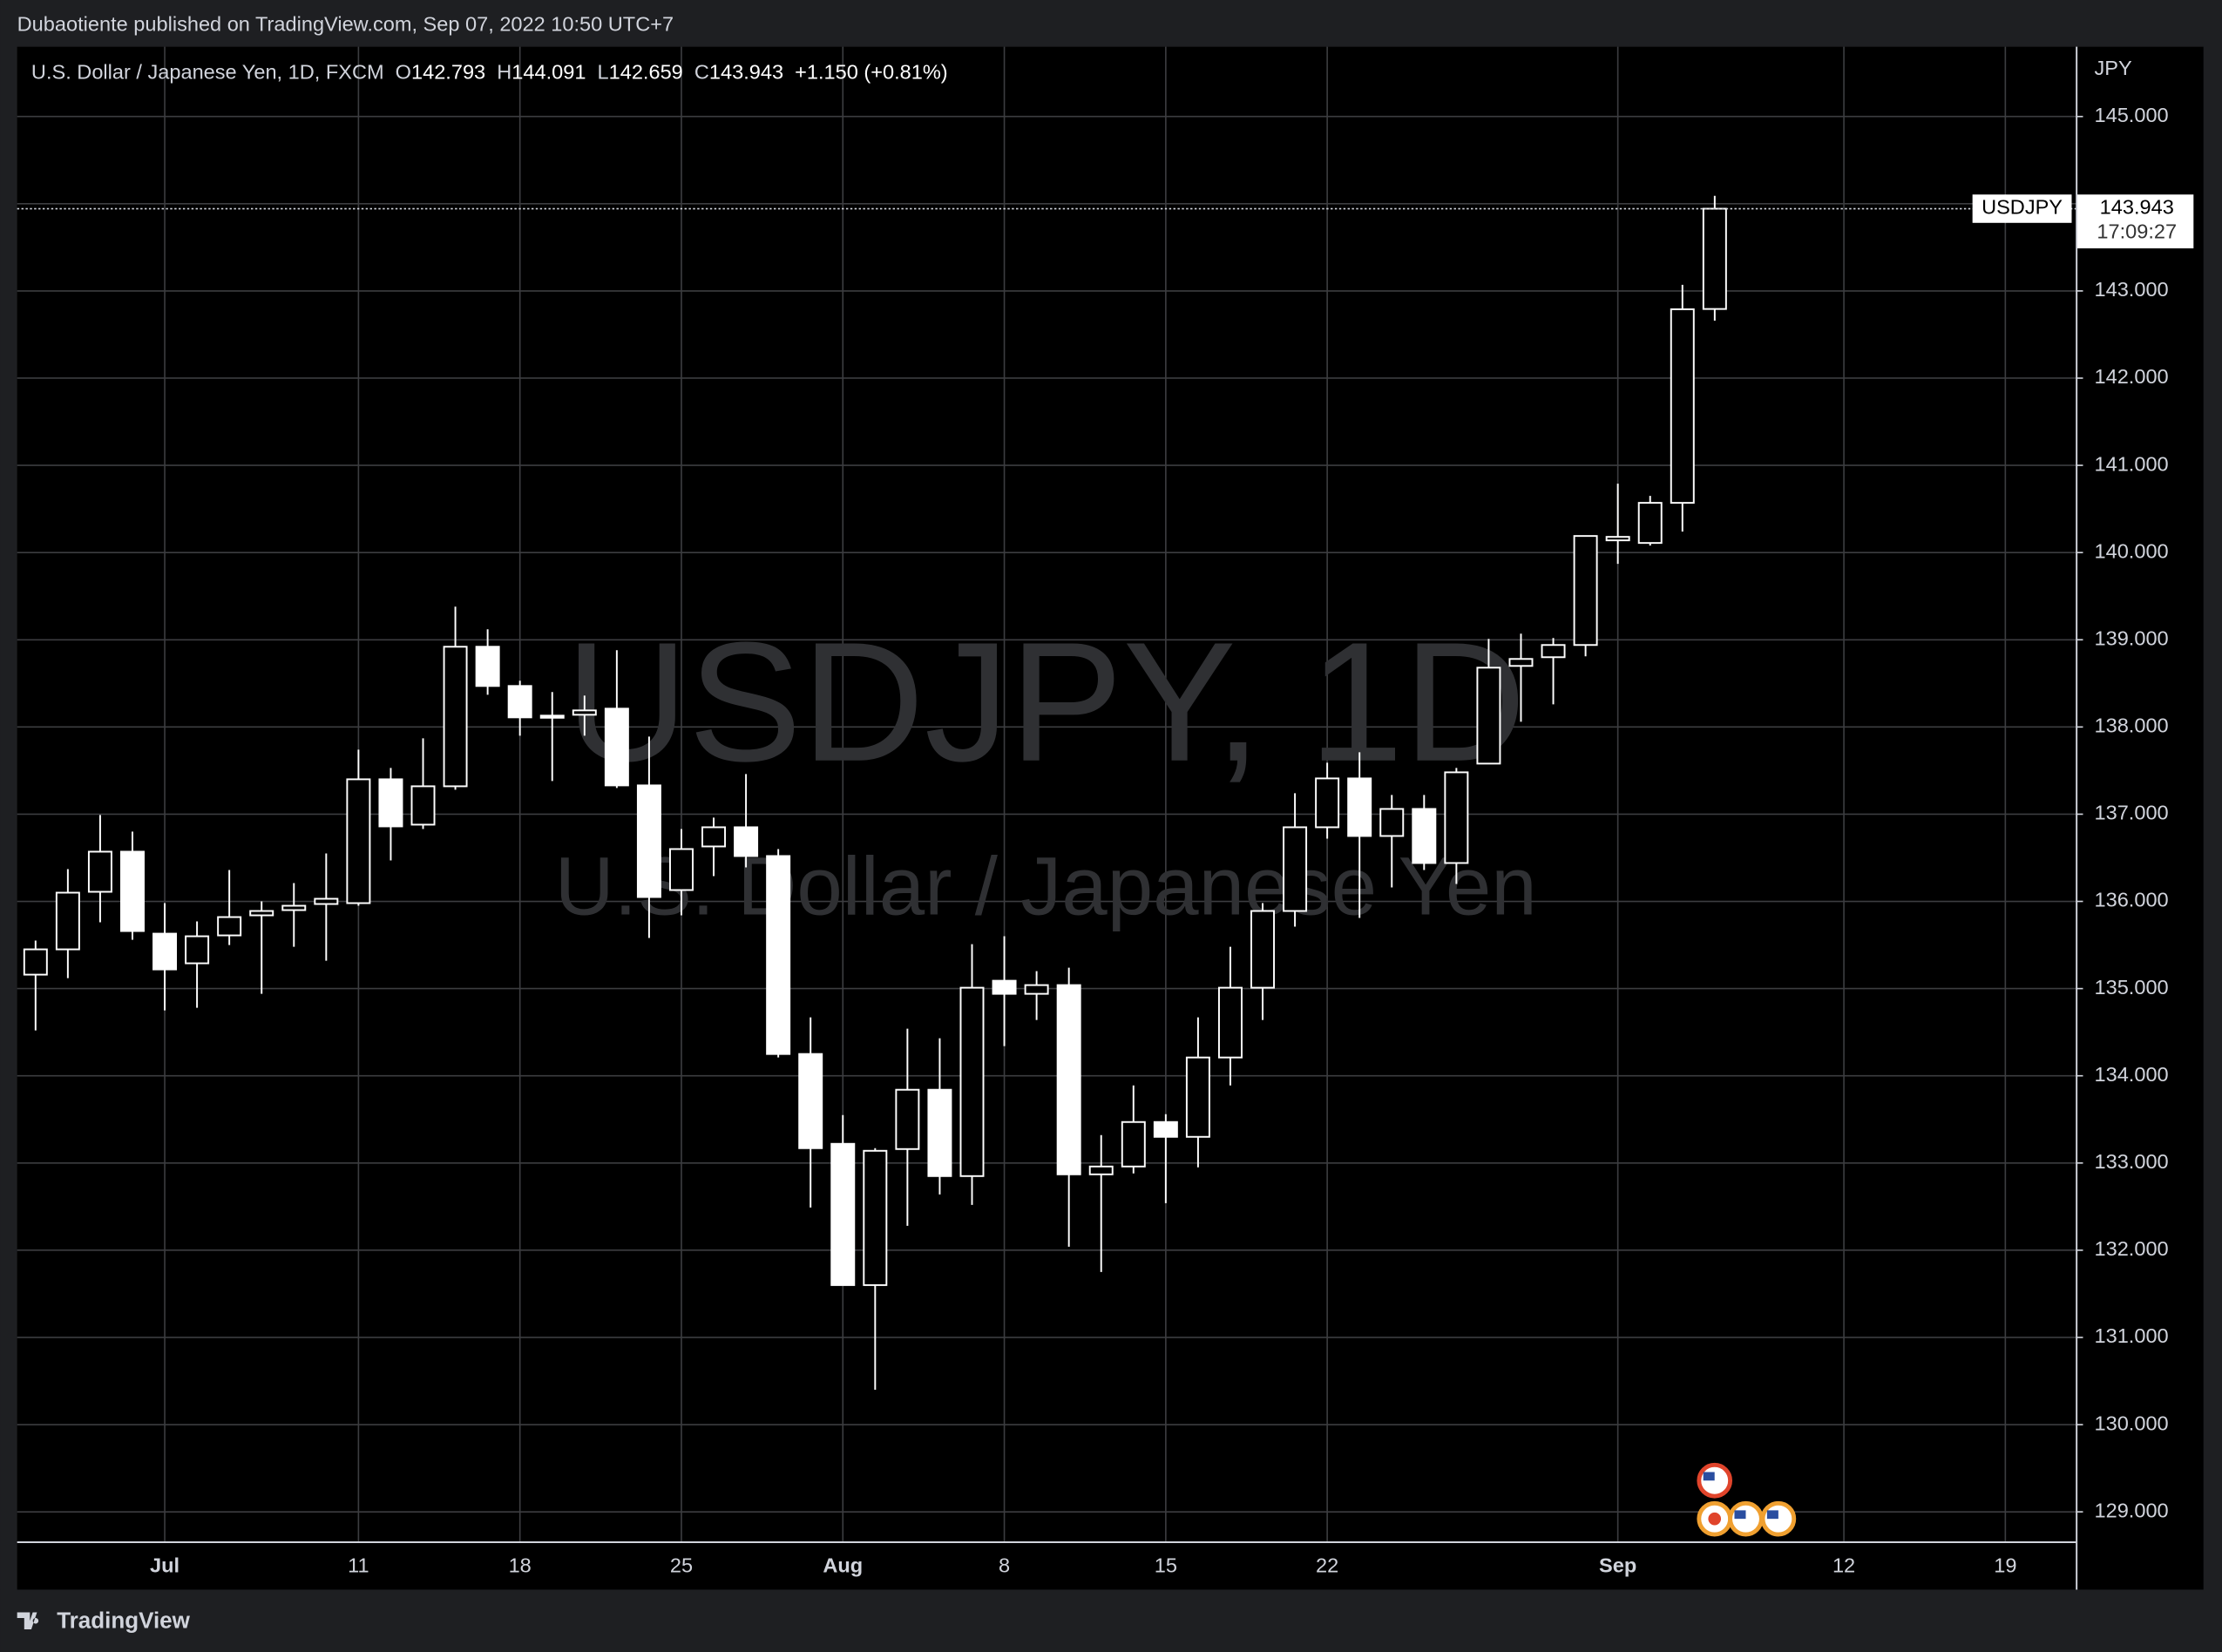 The image size is (2222, 1652). I want to click on event-icon-dot, so click(1715, 1519).